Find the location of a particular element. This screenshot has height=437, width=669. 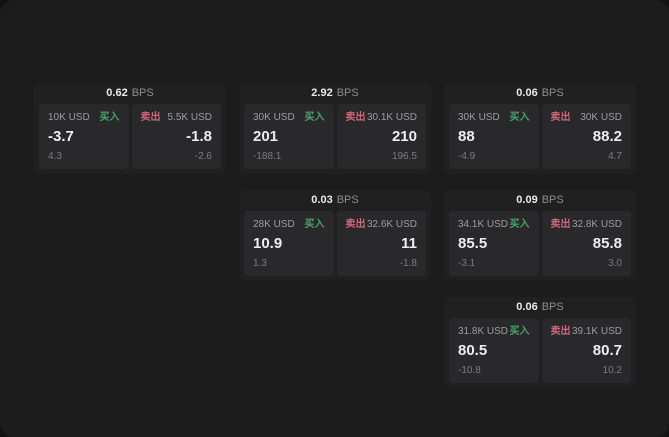

buy-panel: 31.8K USD 买入 80.5 -10.8 is located at coordinates (494, 350).